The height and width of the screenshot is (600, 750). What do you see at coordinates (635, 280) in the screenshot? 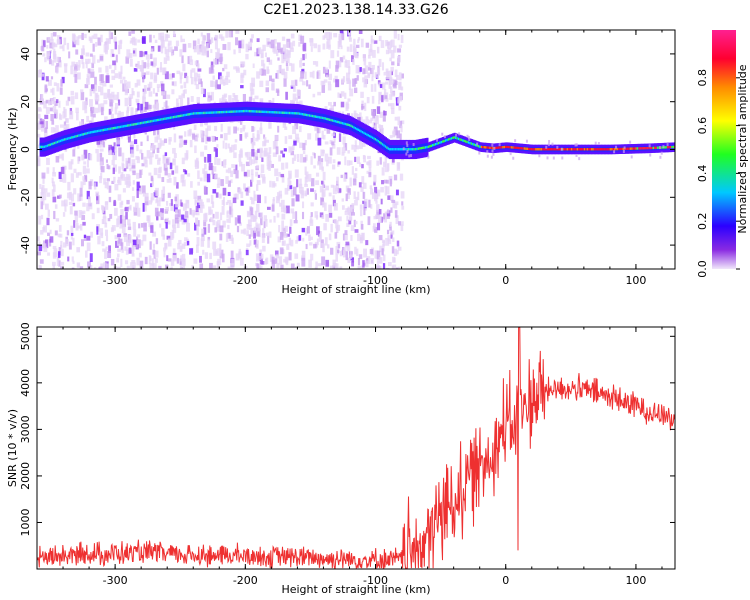
I see `x-tick-label: 100` at bounding box center [635, 280].